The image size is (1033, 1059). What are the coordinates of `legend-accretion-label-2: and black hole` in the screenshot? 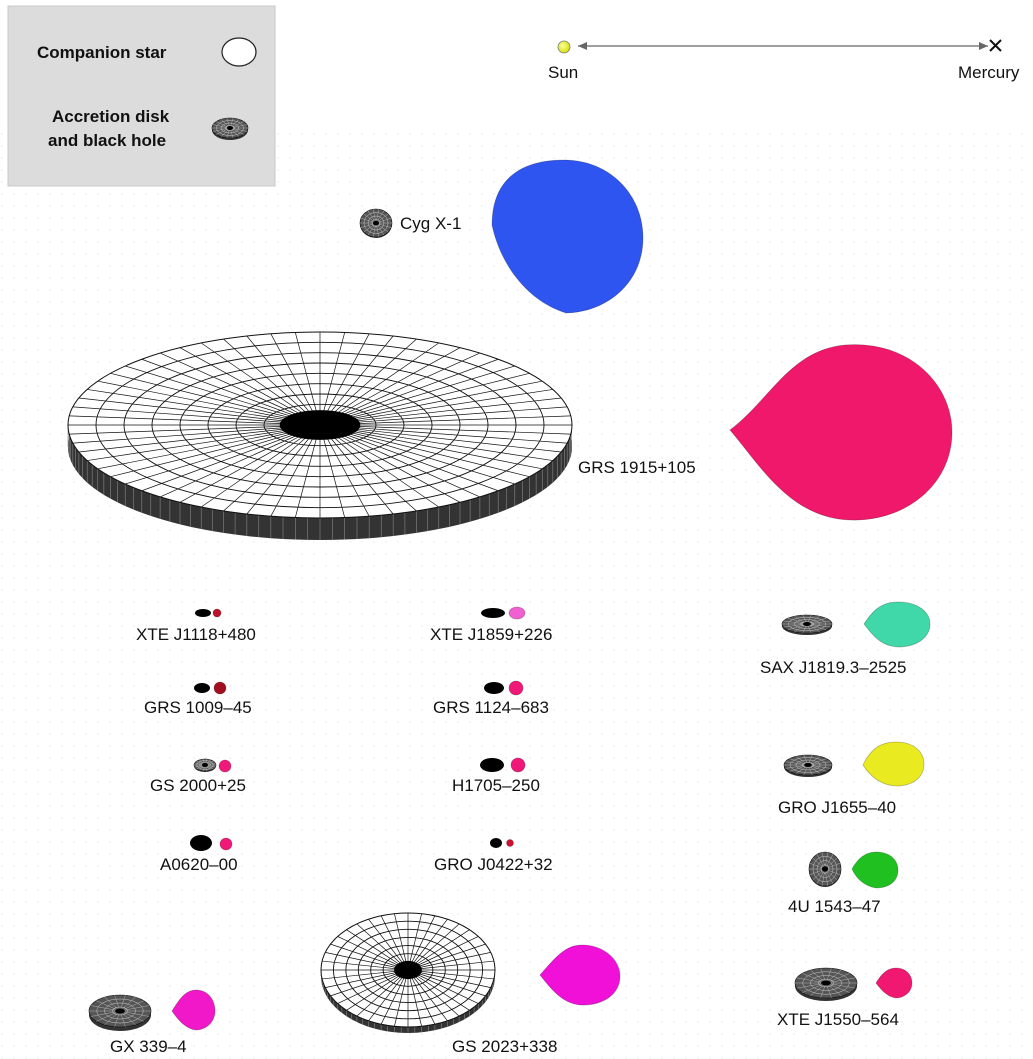 It's located at (107, 140).